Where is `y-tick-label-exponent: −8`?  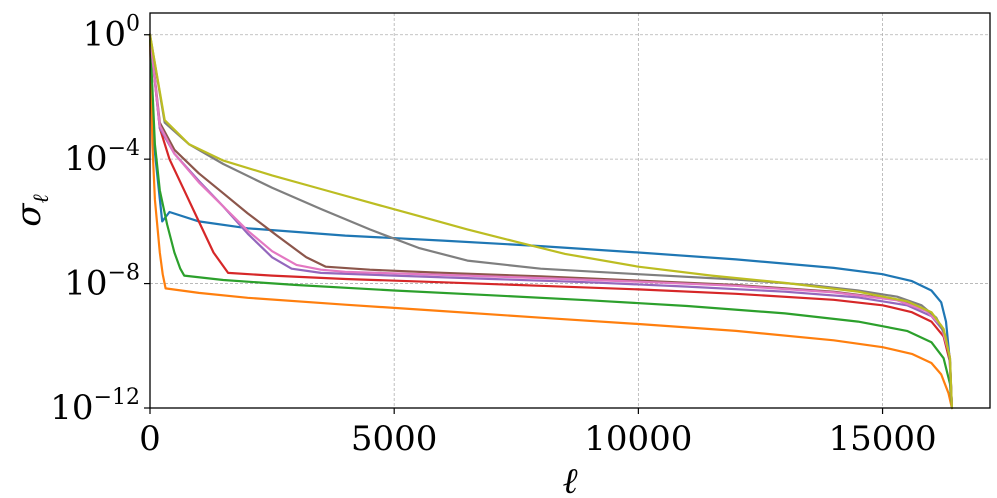
y-tick-label-exponent: −8 is located at coordinates (124, 273).